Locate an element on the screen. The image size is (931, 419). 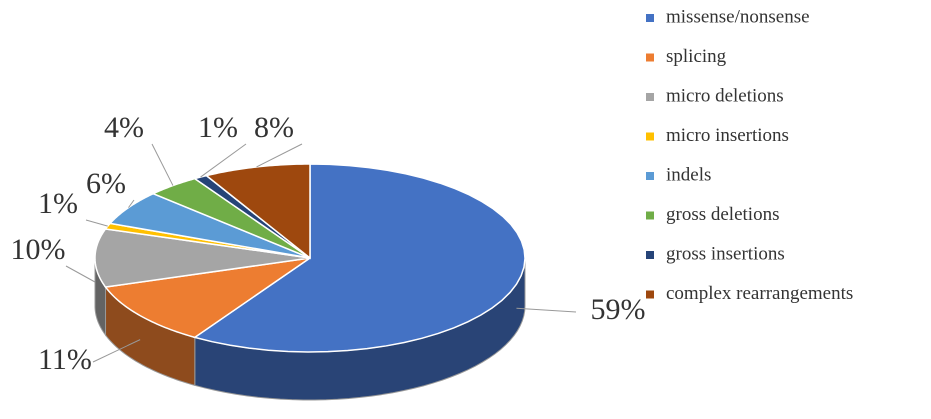
legend-label: micro insertions is located at coordinates (727, 135).